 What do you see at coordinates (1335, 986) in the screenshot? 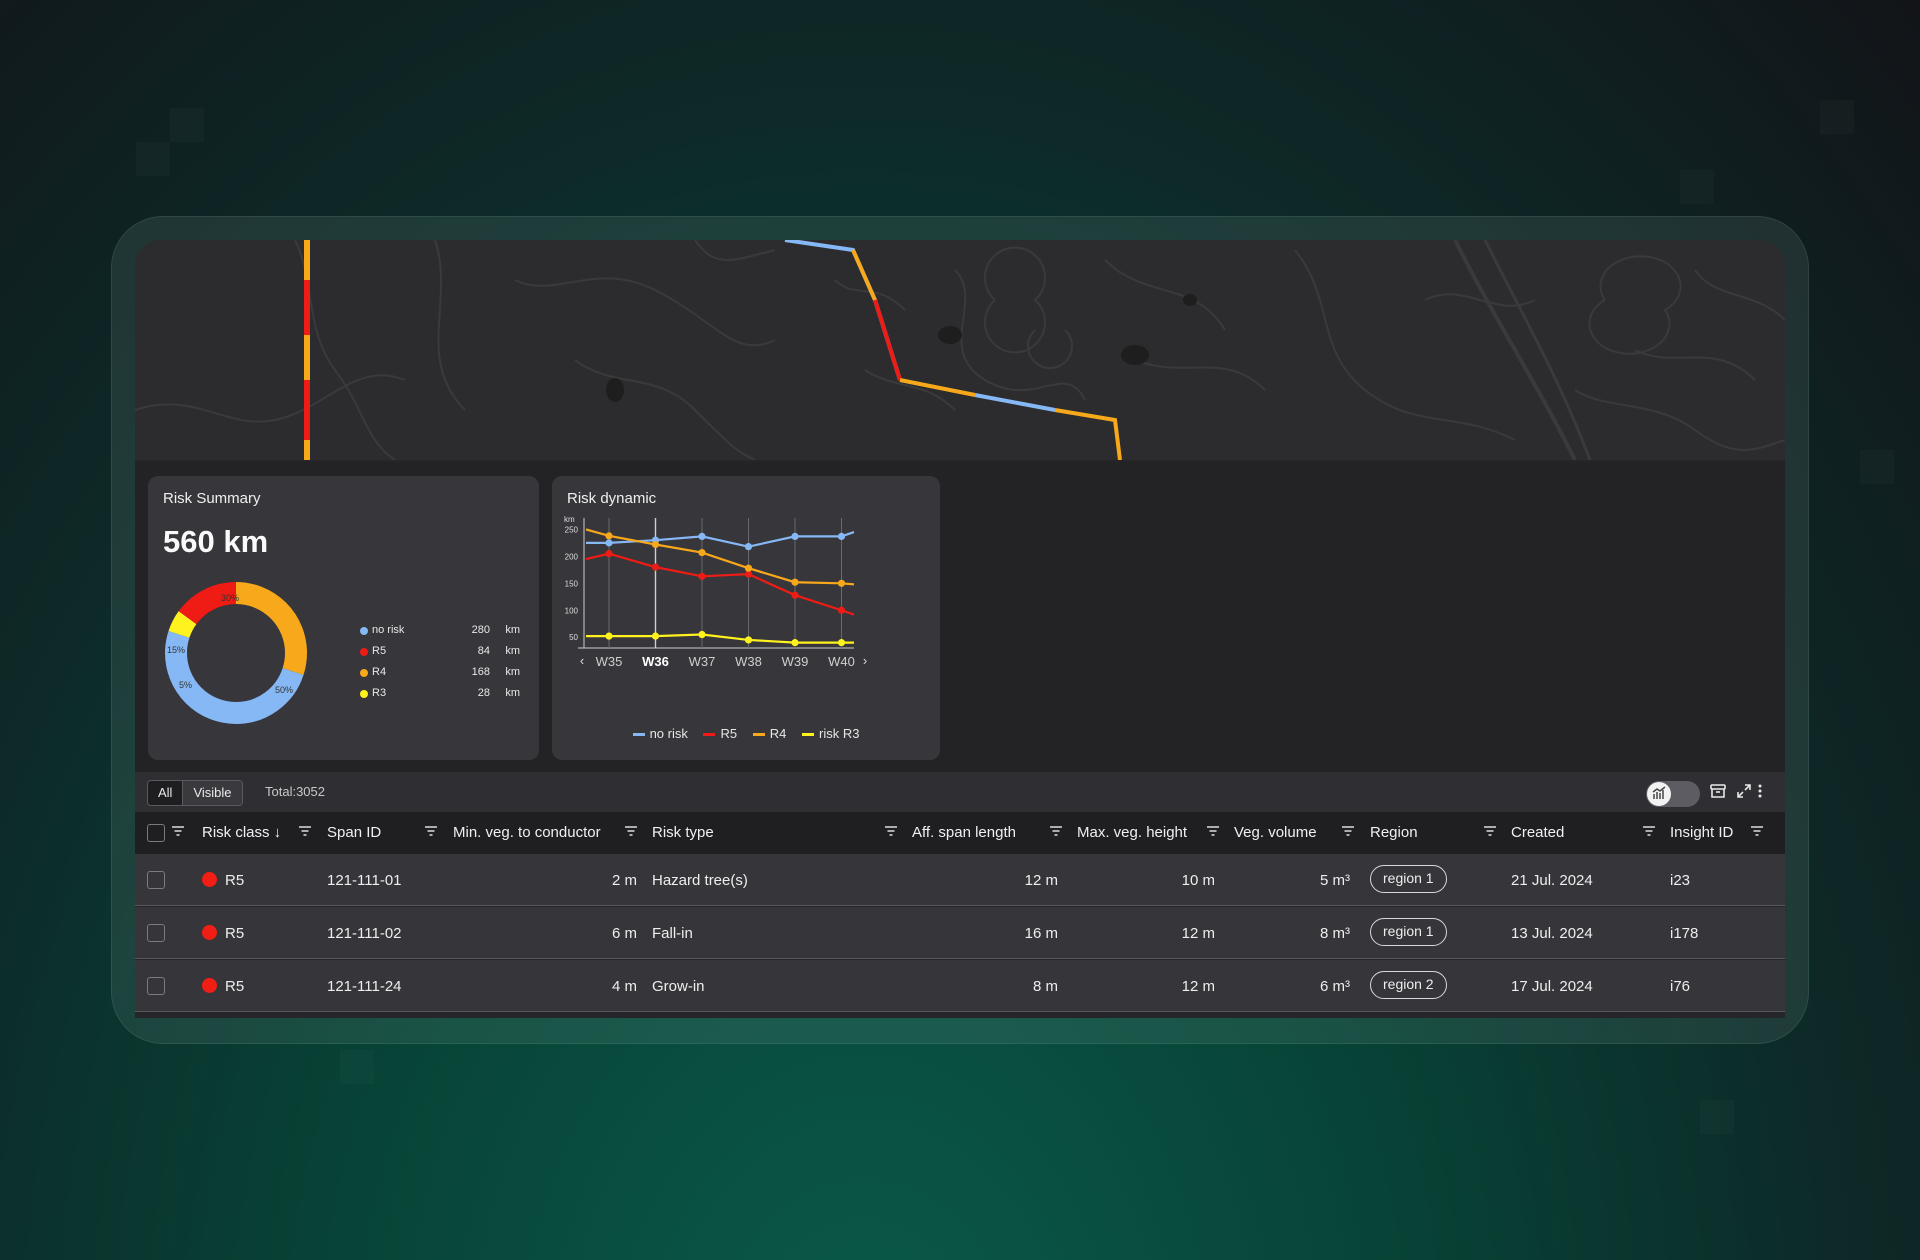
I see `cell-veg-volume: 6 m³` at bounding box center [1335, 986].